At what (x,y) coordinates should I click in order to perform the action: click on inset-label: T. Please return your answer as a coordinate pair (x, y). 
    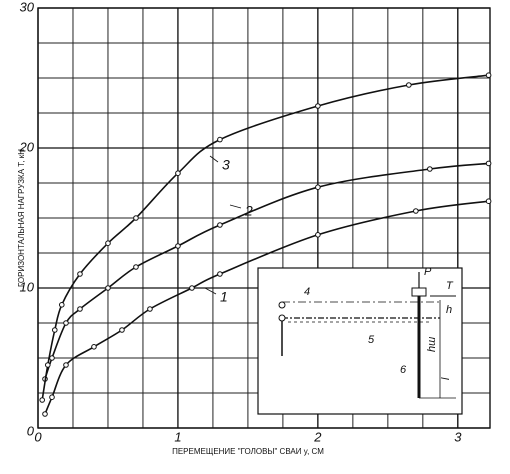
    Looking at the image, I should click on (450, 286).